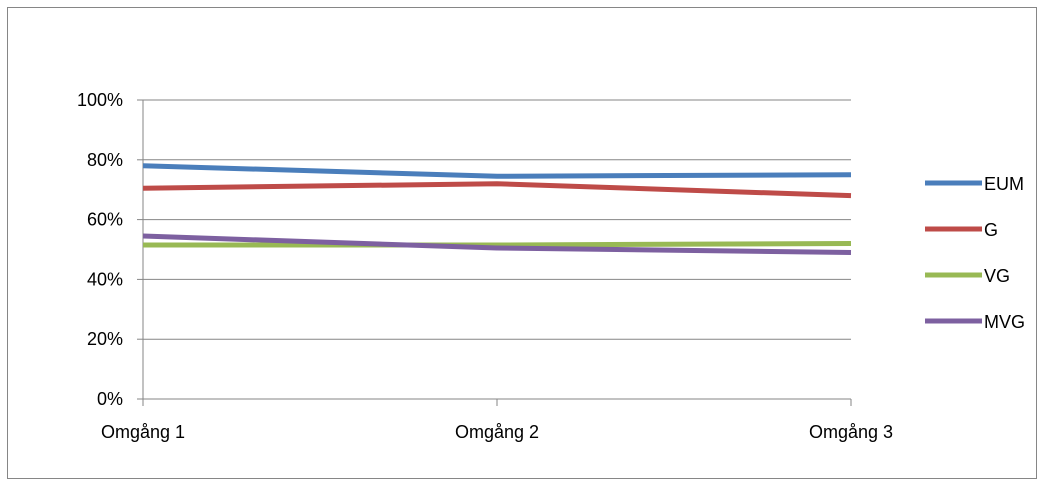 This screenshot has width=1047, height=486. I want to click on series-line-eum, so click(497, 171).